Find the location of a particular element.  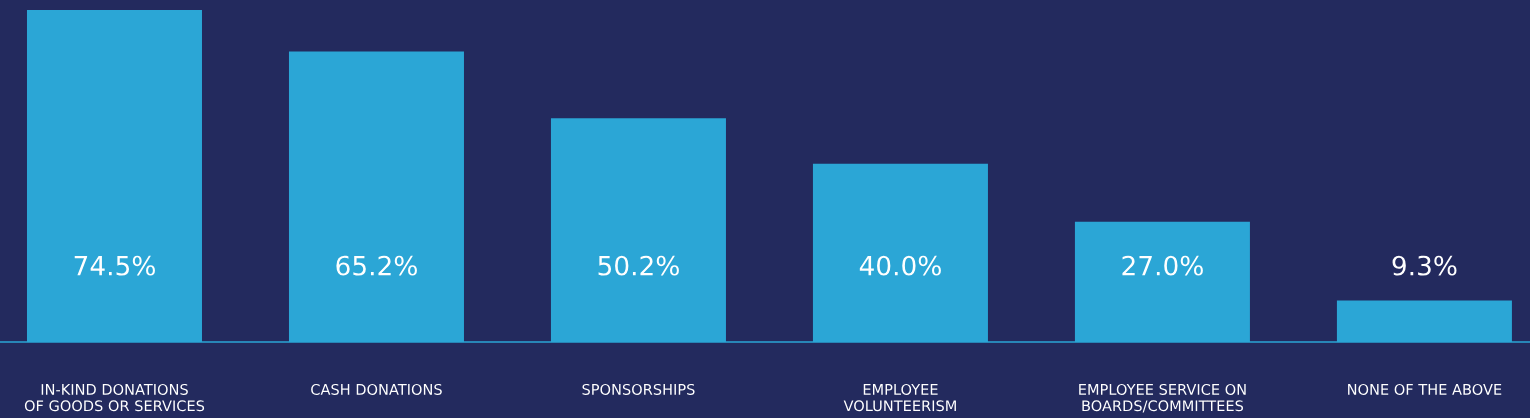

data-label: 27.0% is located at coordinates (1162, 265).